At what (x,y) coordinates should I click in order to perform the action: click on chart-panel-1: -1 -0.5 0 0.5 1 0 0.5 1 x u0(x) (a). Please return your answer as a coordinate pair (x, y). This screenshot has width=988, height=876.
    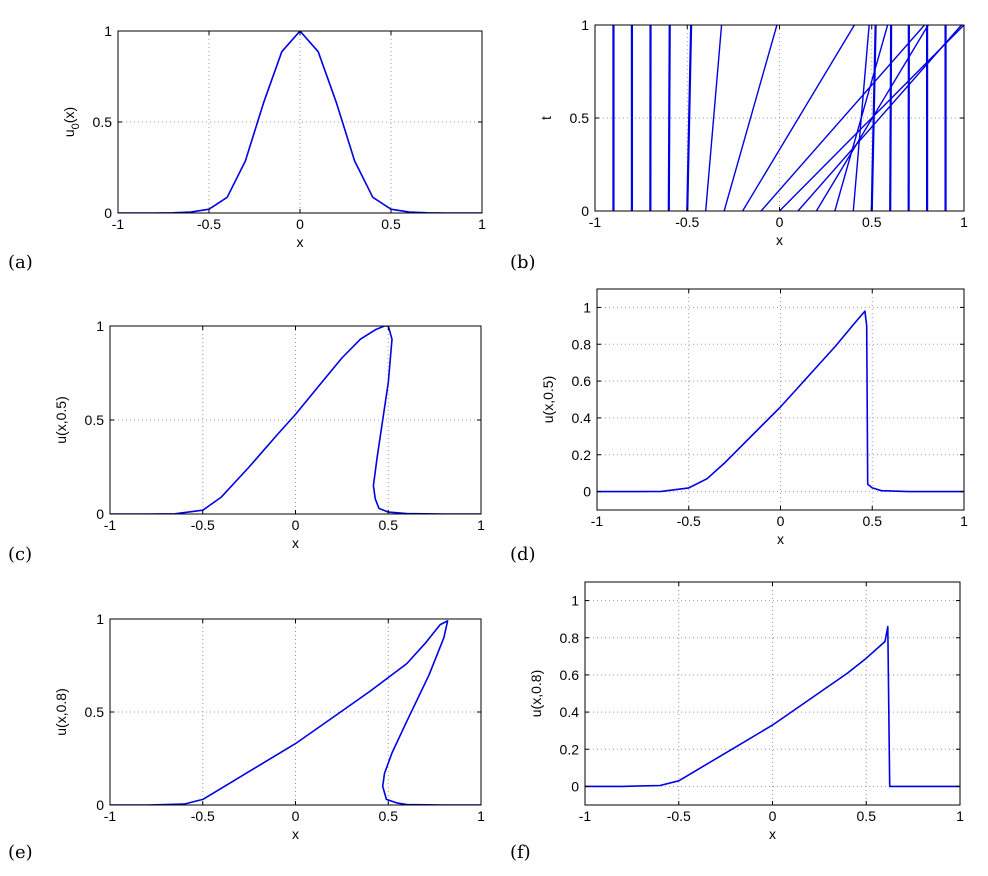
    Looking at the image, I should click on (247, 148).